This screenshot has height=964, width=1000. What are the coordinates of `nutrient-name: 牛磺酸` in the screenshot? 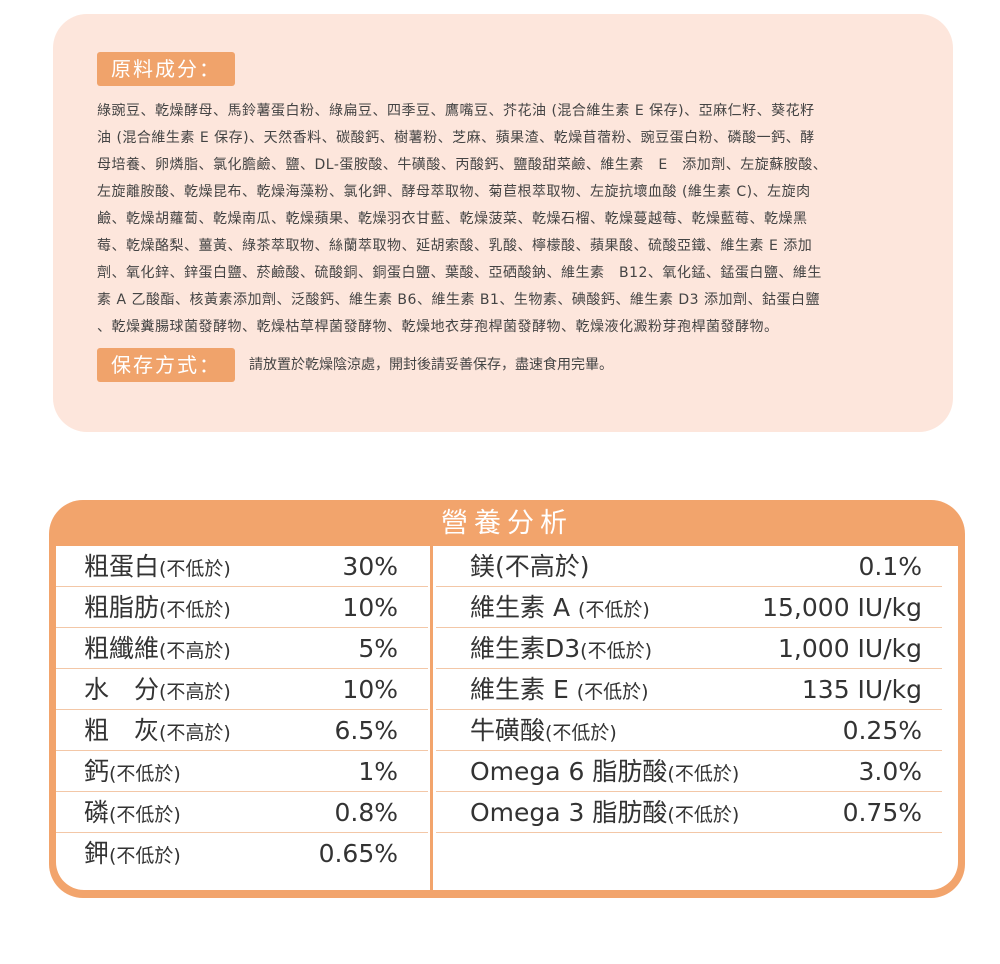 It's located at (508, 730).